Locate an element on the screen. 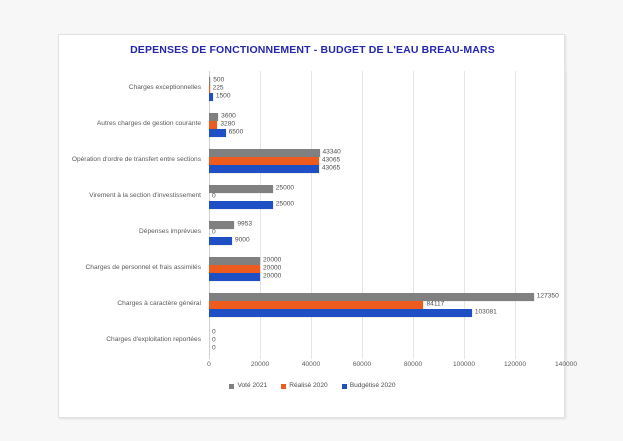  bar-group: 9953 0 9000 is located at coordinates (387, 233).